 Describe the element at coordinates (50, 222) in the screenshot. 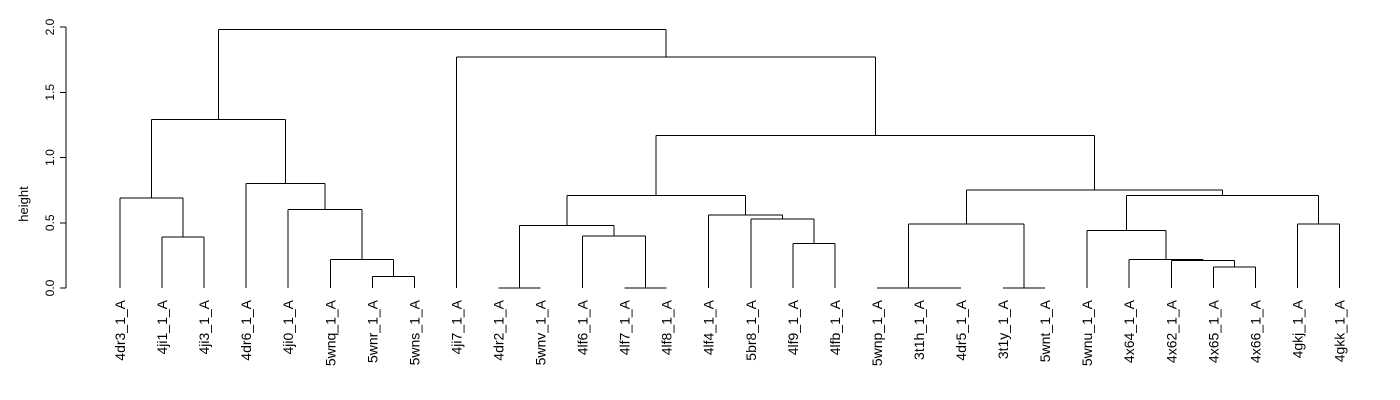

I see `y-tick-label: 0.5` at that location.